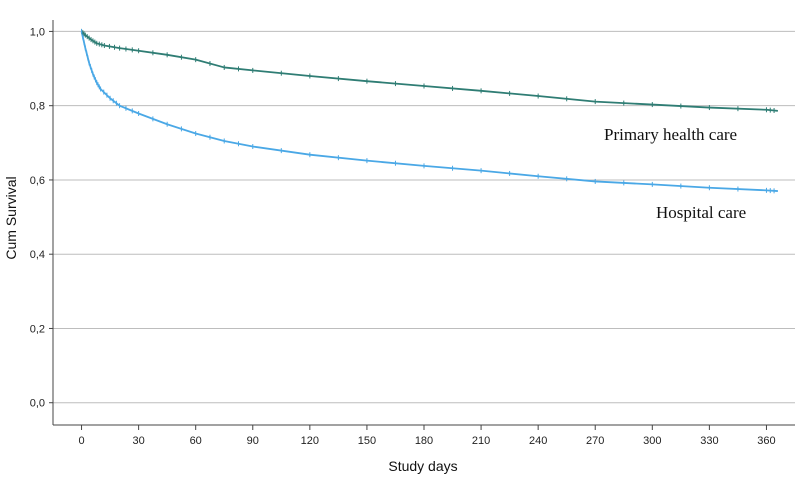 The width and height of the screenshot is (800, 480). I want to click on x-tick-label: 210, so click(481, 441).